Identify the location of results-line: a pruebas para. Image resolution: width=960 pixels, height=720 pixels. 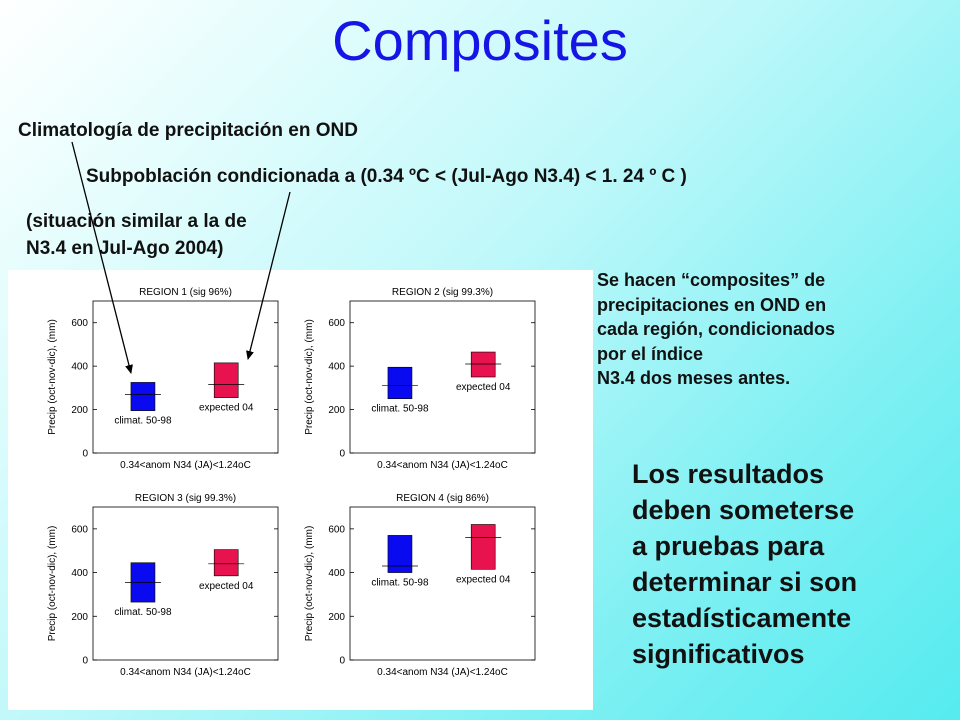
(728, 546).